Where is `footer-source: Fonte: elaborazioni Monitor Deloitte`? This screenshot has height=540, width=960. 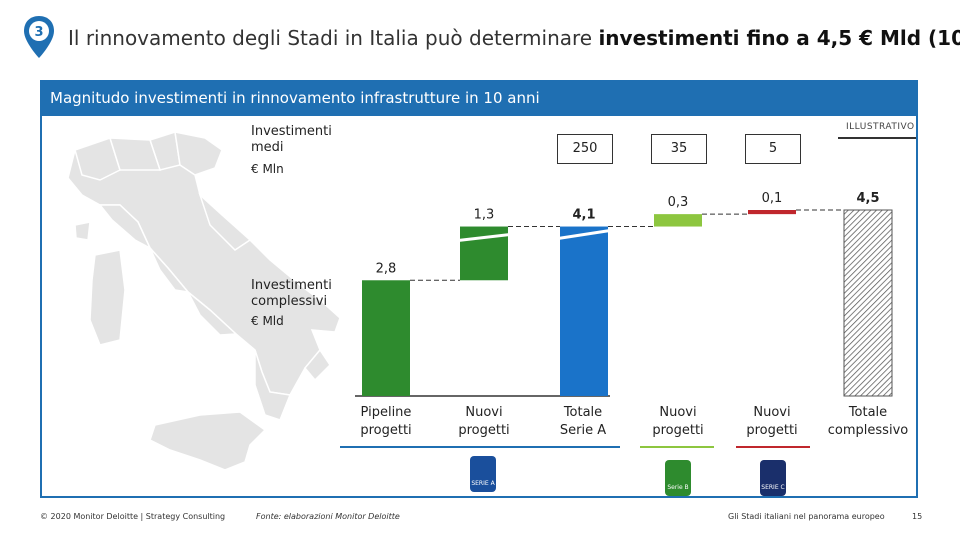
footer-source: Fonte: elaborazioni Monitor Deloitte is located at coordinates (328, 516).